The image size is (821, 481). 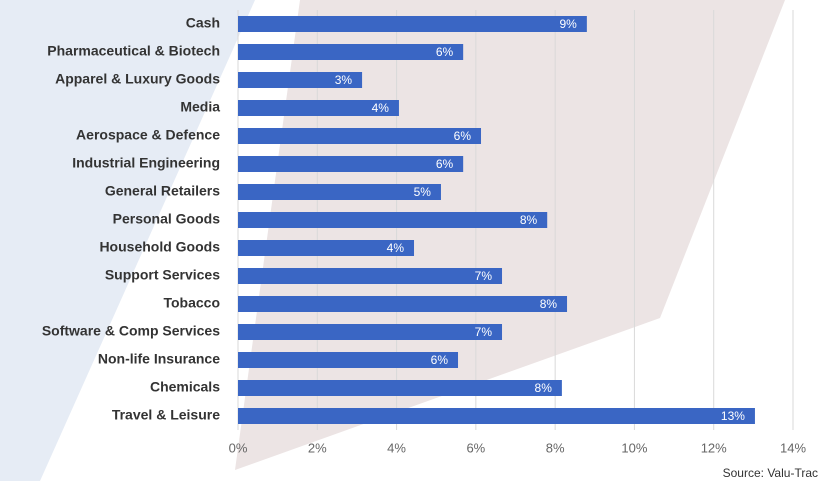 I want to click on x-tick-label: 8%, so click(x=555, y=447).